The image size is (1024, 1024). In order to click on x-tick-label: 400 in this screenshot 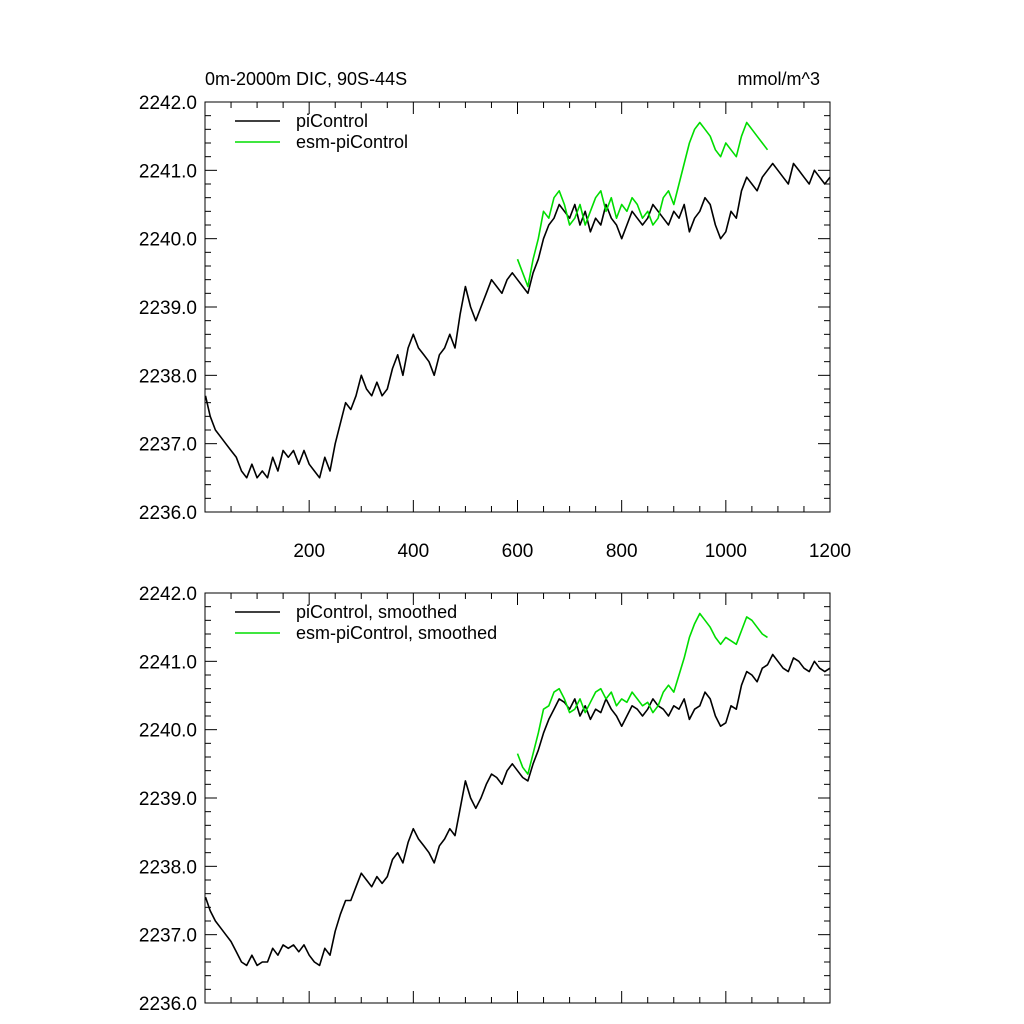, I will do `click(413, 551)`.